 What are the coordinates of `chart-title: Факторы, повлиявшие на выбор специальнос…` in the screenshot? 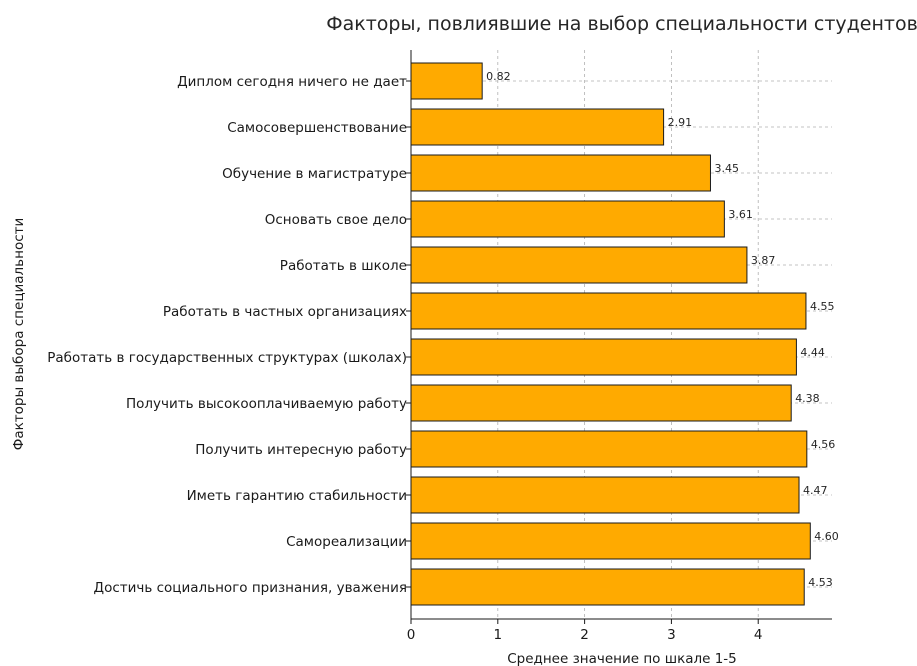 It's located at (621, 24).